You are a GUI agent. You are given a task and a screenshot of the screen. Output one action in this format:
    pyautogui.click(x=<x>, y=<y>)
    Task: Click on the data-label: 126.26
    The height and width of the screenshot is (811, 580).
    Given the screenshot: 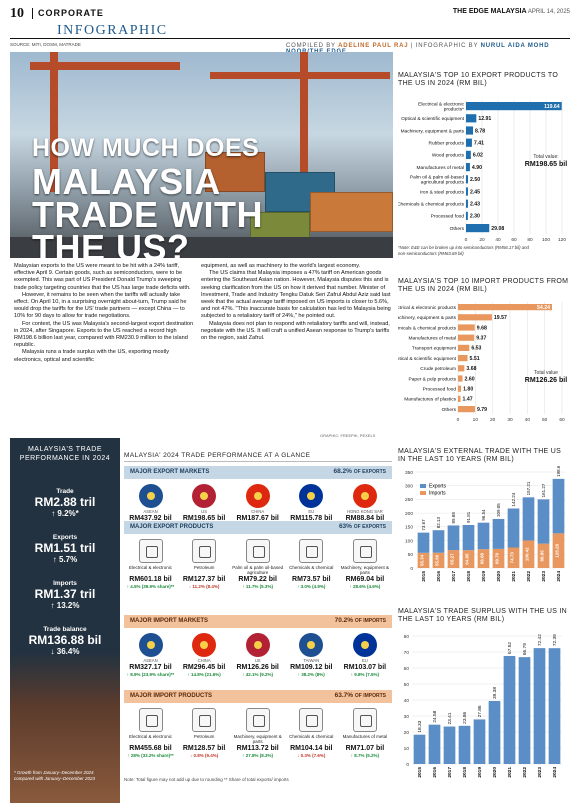 What is the action you would take?
    pyautogui.click(x=557, y=550)
    